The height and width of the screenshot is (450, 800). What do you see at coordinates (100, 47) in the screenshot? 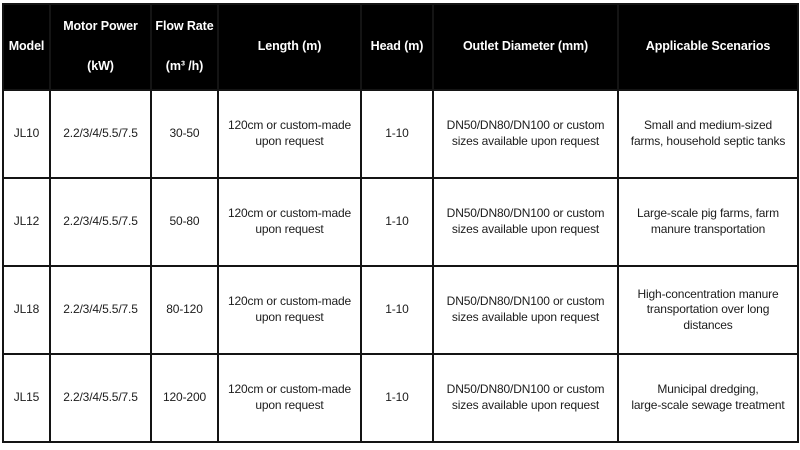
I see `column-header-motor-power: Motor Power (kW)` at bounding box center [100, 47].